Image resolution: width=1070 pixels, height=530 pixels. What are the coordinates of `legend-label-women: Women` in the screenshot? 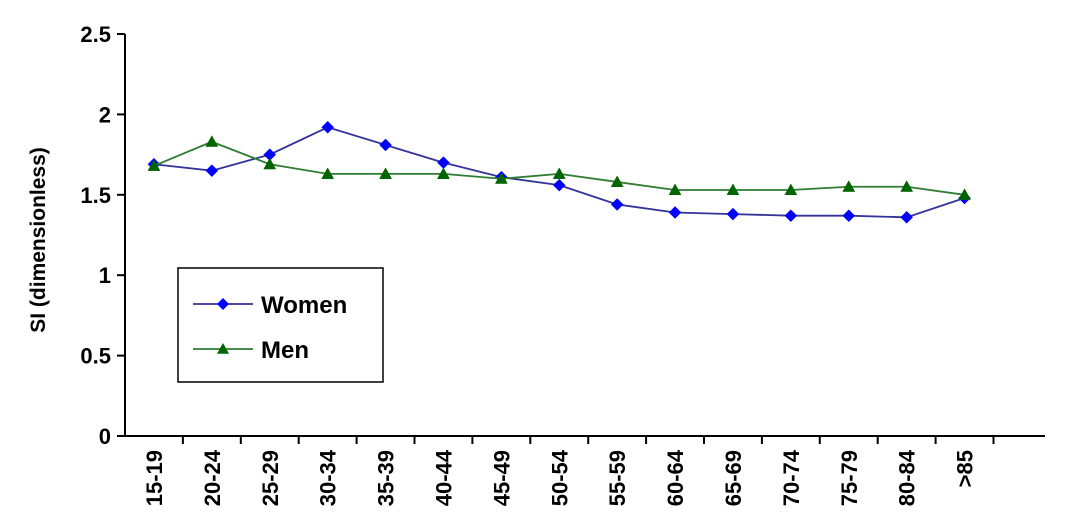 It's located at (304, 305).